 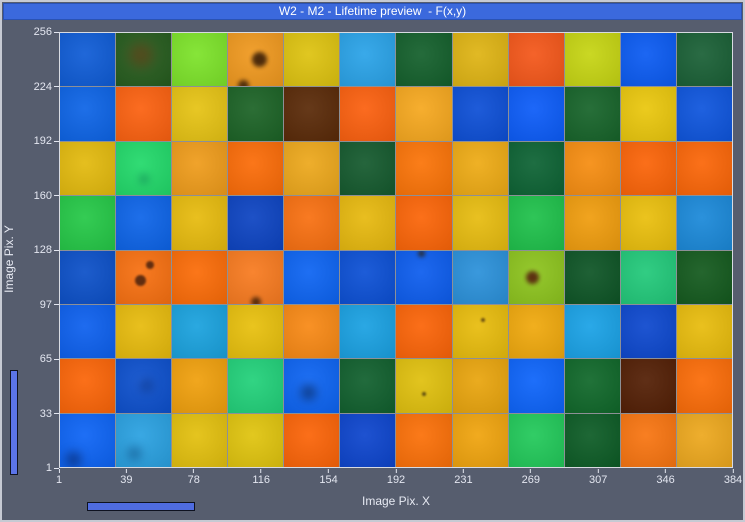 I want to click on x-tick-label: 307, so click(x=598, y=480).